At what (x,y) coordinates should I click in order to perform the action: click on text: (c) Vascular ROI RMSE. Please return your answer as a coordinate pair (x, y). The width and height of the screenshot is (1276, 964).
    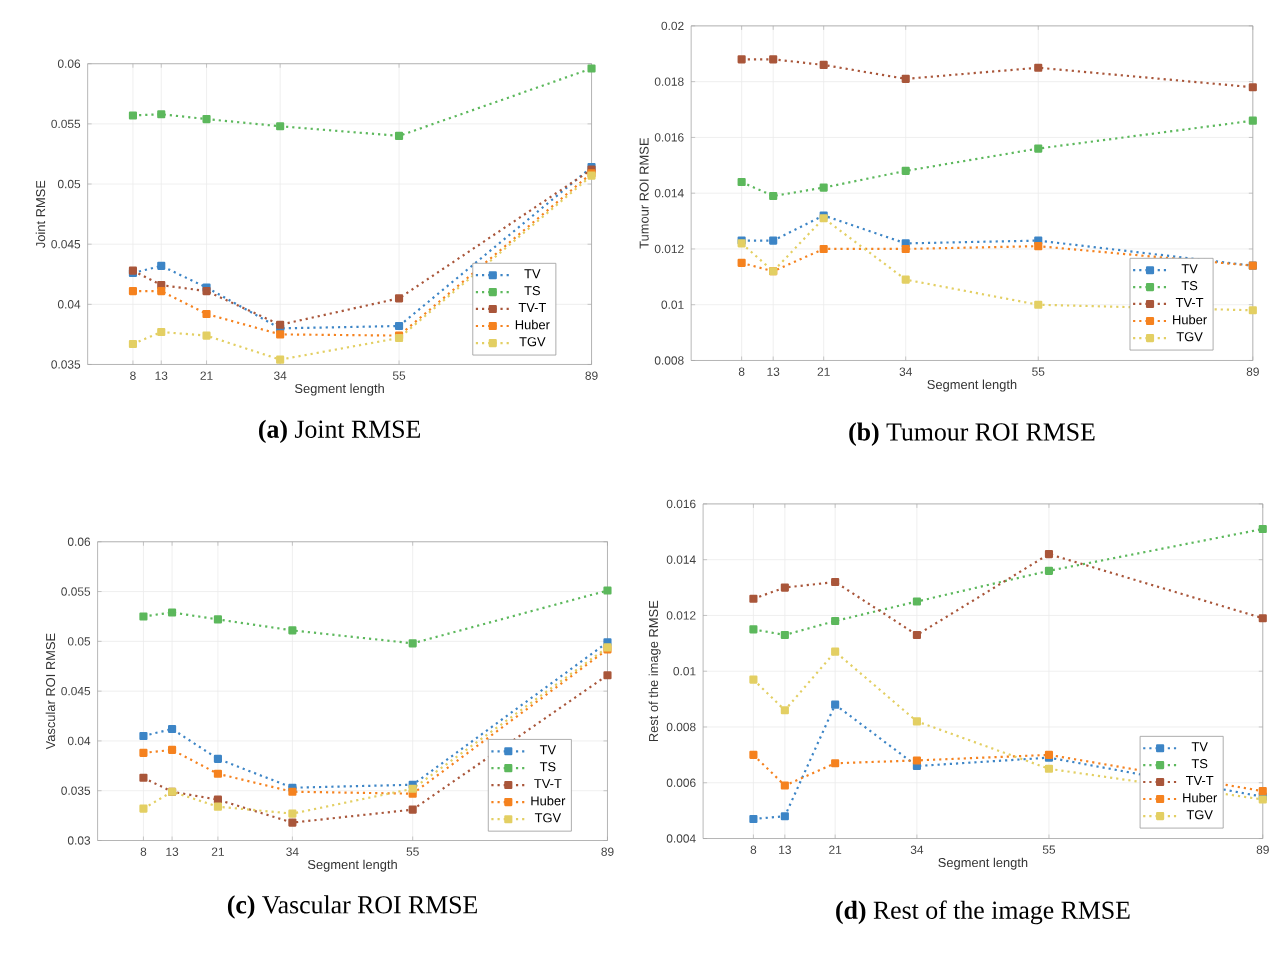
    Looking at the image, I should click on (352, 907).